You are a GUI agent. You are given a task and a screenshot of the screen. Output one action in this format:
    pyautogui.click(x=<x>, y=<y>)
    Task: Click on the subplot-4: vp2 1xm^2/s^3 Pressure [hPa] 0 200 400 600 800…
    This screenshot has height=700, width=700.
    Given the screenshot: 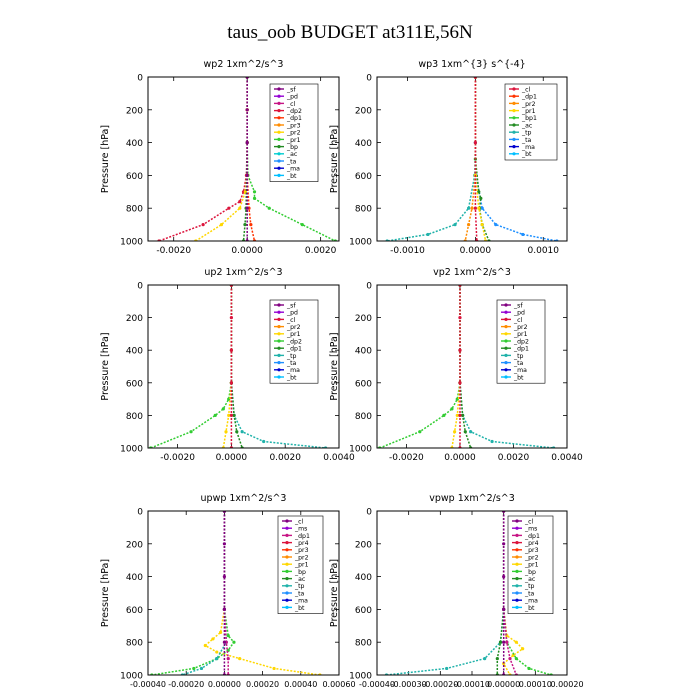 What is the action you would take?
    pyautogui.click(x=456, y=365)
    